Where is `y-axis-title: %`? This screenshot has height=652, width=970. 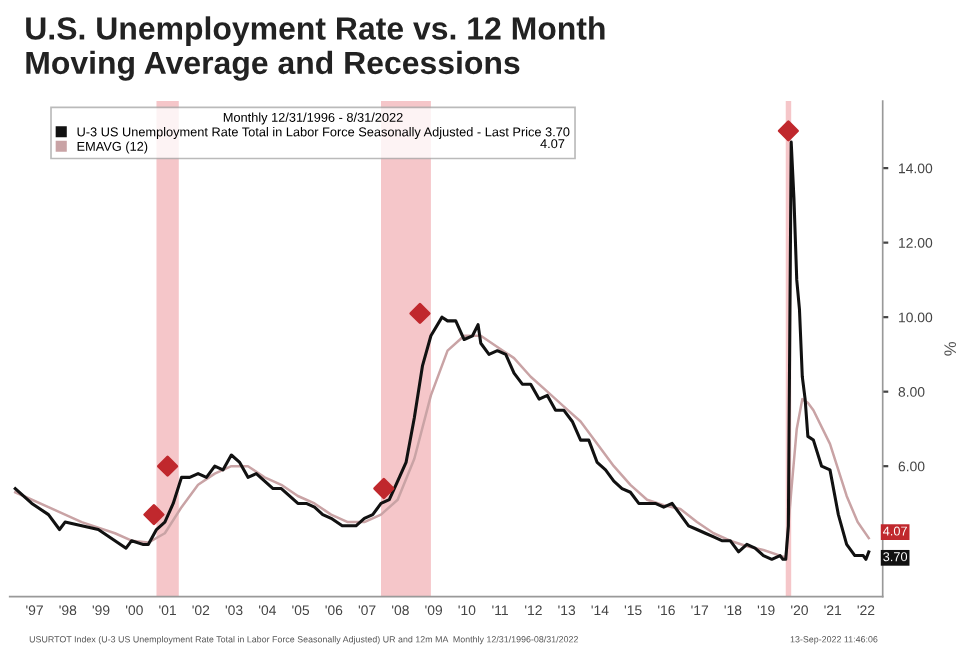
y-axis-title: % is located at coordinates (950, 349).